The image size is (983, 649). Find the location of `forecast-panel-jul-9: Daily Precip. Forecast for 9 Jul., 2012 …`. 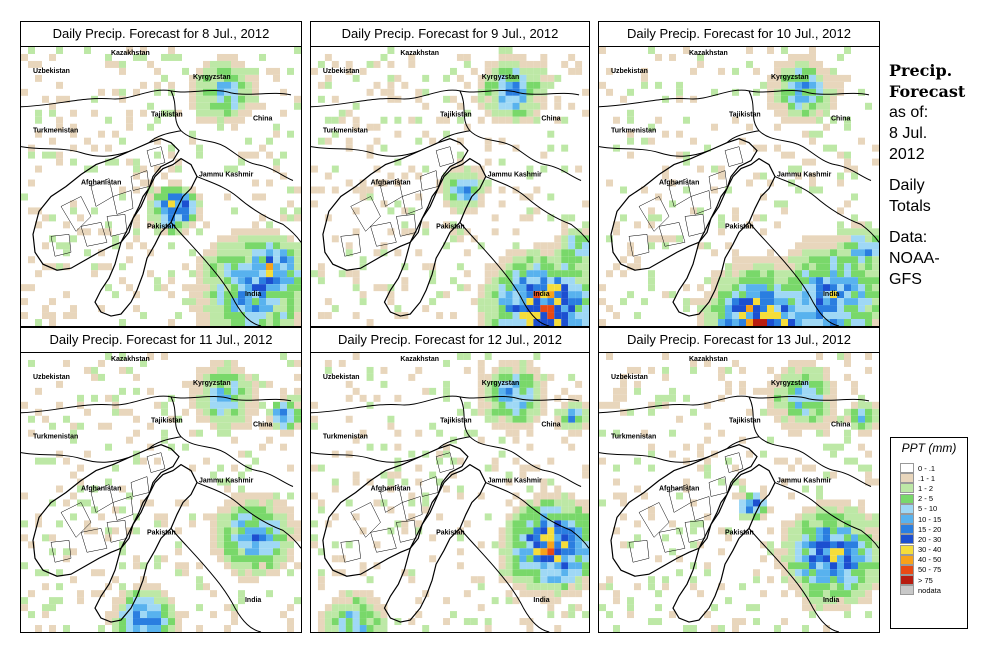

forecast-panel-jul-9: Daily Precip. Forecast for 9 Jul., 2012 … is located at coordinates (450, 174).